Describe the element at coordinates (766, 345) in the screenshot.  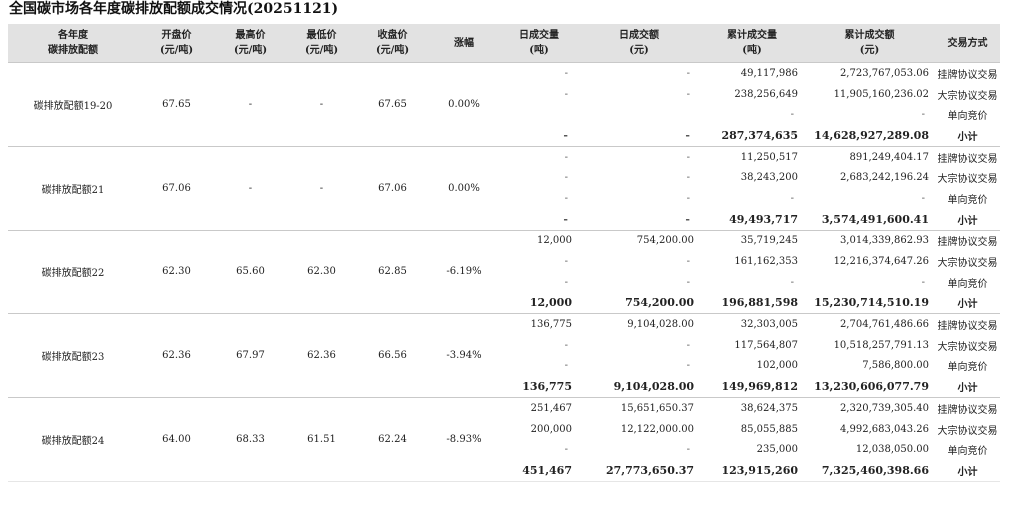
I see `cumulative-volume-cell: 117,564,807` at that location.